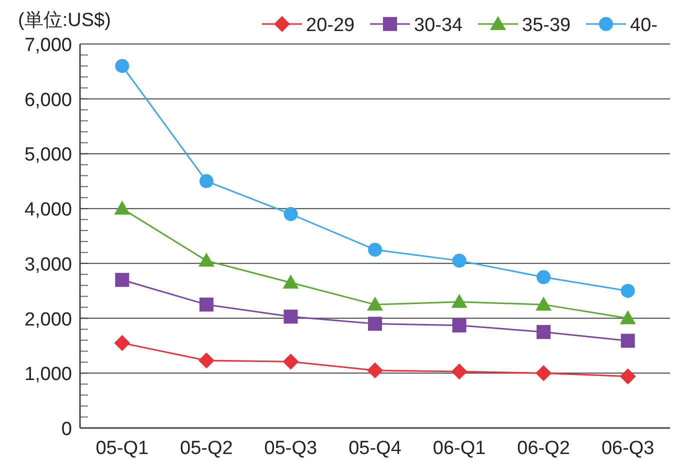 Image resolution: width=673 pixels, height=464 pixels. What do you see at coordinates (48, 375) in the screenshot?
I see `y-tick-label: 1,000` at bounding box center [48, 375].